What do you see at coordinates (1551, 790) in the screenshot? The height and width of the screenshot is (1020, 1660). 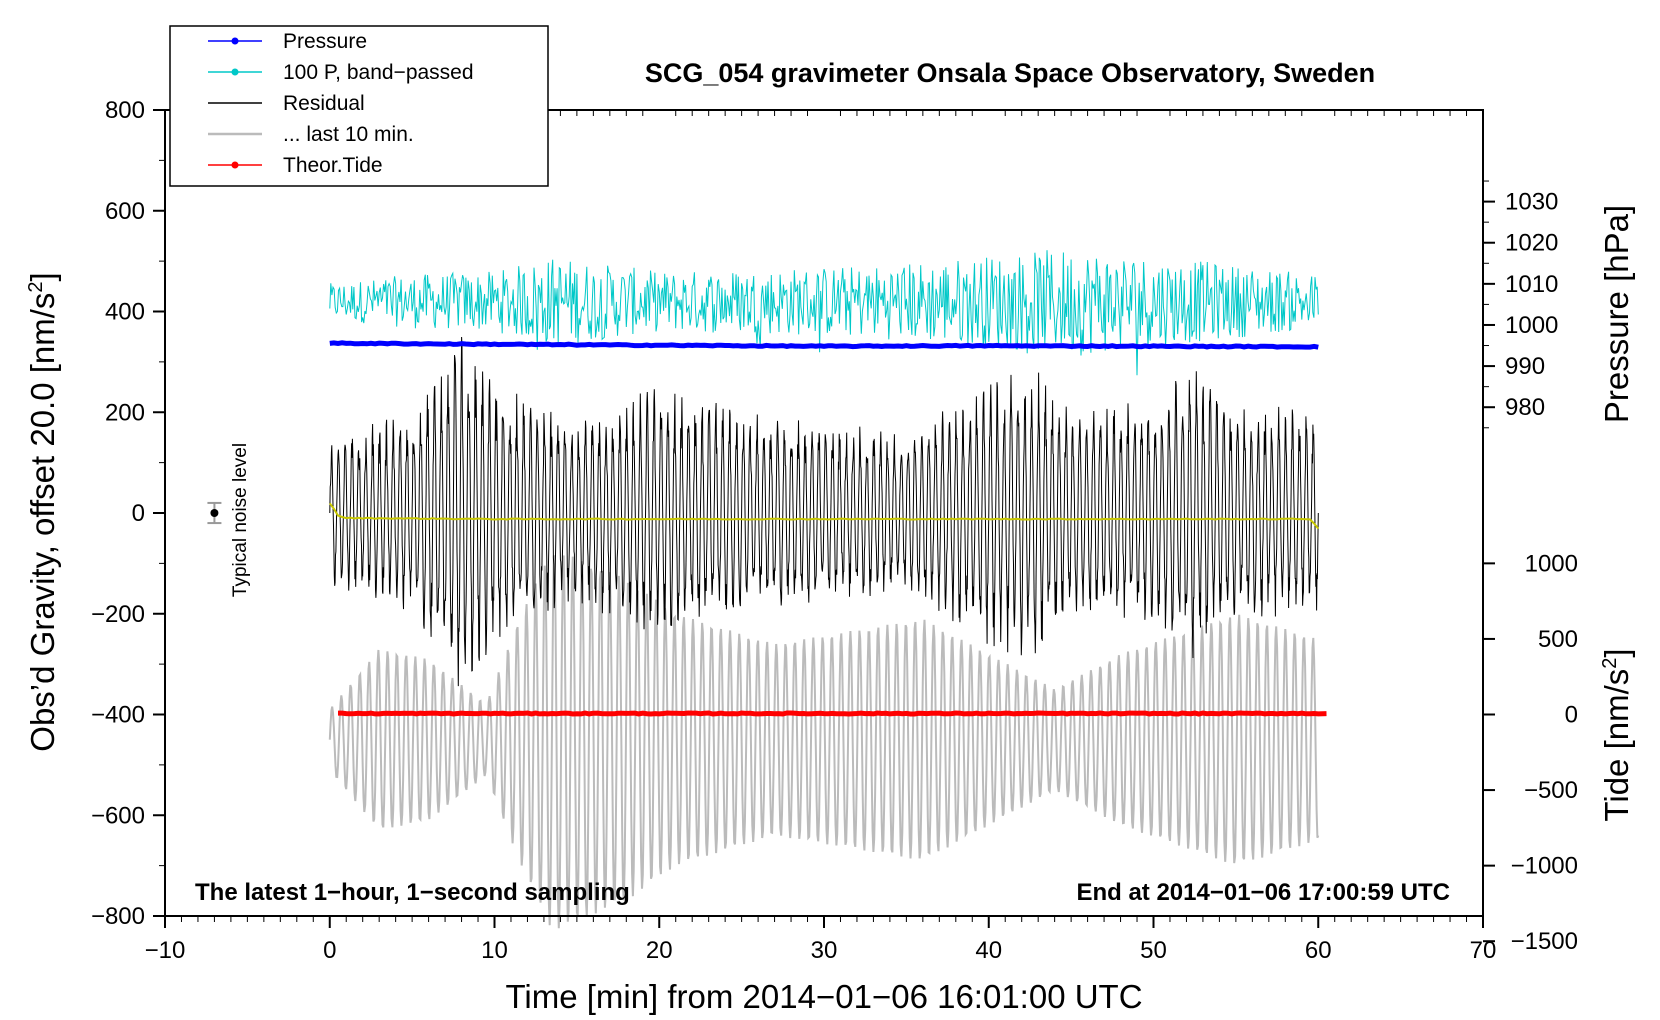 I see `tide-tick-label: −500` at bounding box center [1551, 790].